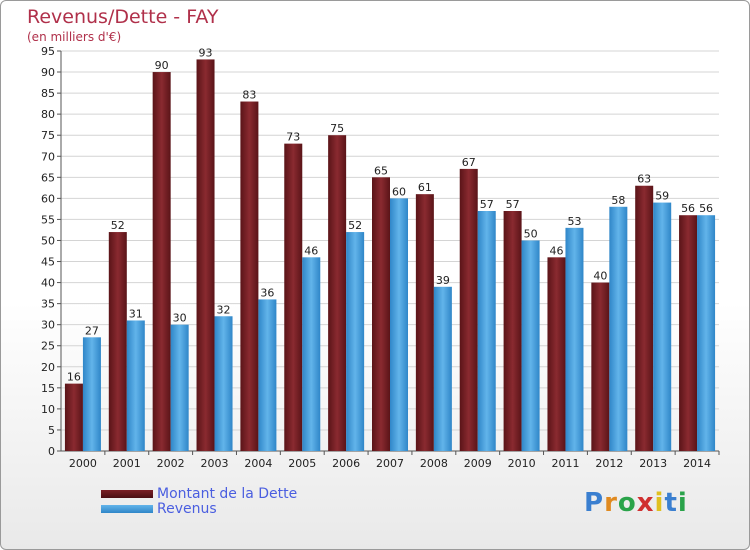 Image resolution: width=750 pixels, height=550 pixels. I want to click on data-label-debt: 40, so click(600, 276).